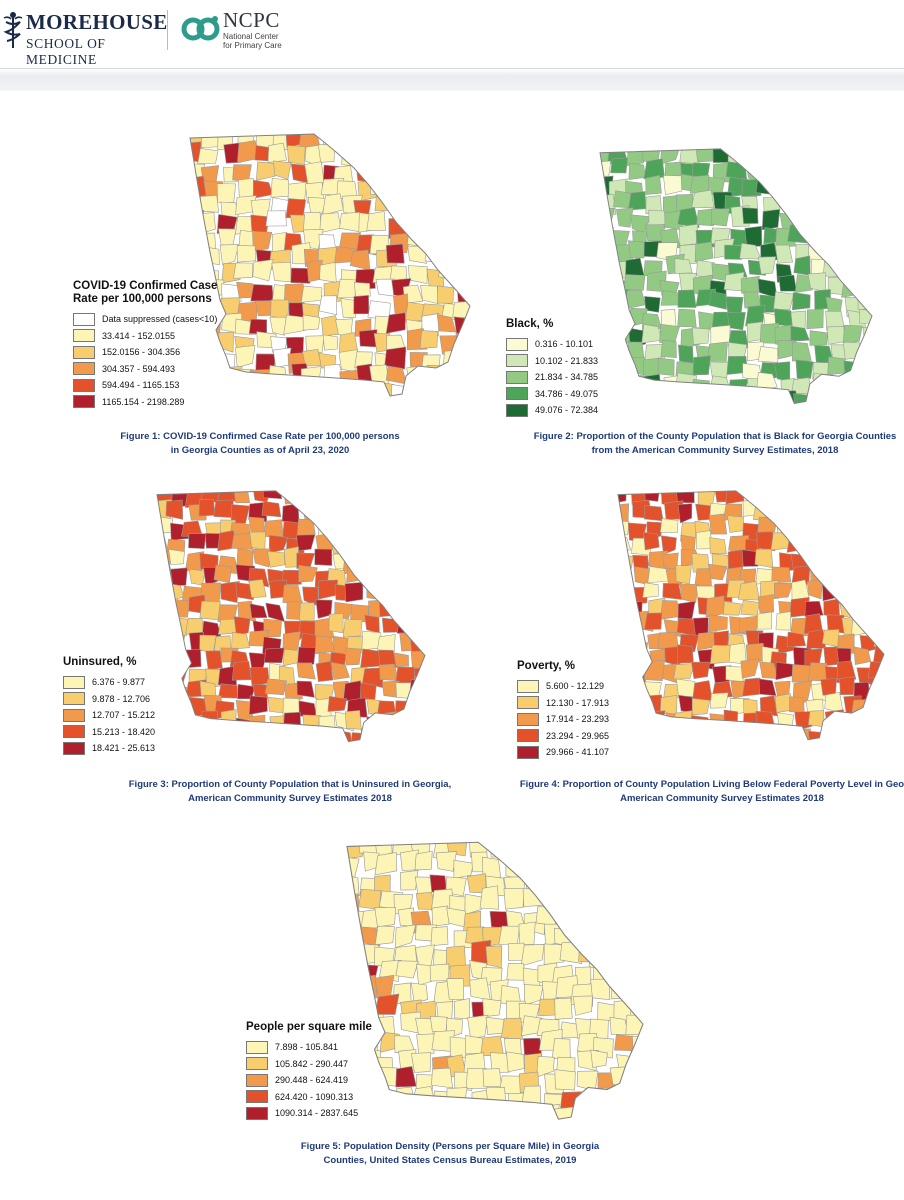 The image size is (904, 1200). I want to click on ncpc-logo-icon, so click(201, 29).